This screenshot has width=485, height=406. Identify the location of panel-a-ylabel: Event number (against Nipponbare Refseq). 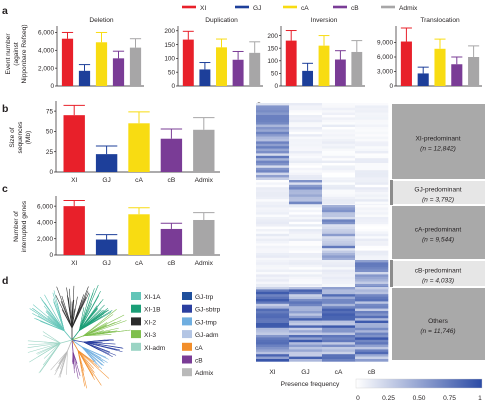
(16, 53).